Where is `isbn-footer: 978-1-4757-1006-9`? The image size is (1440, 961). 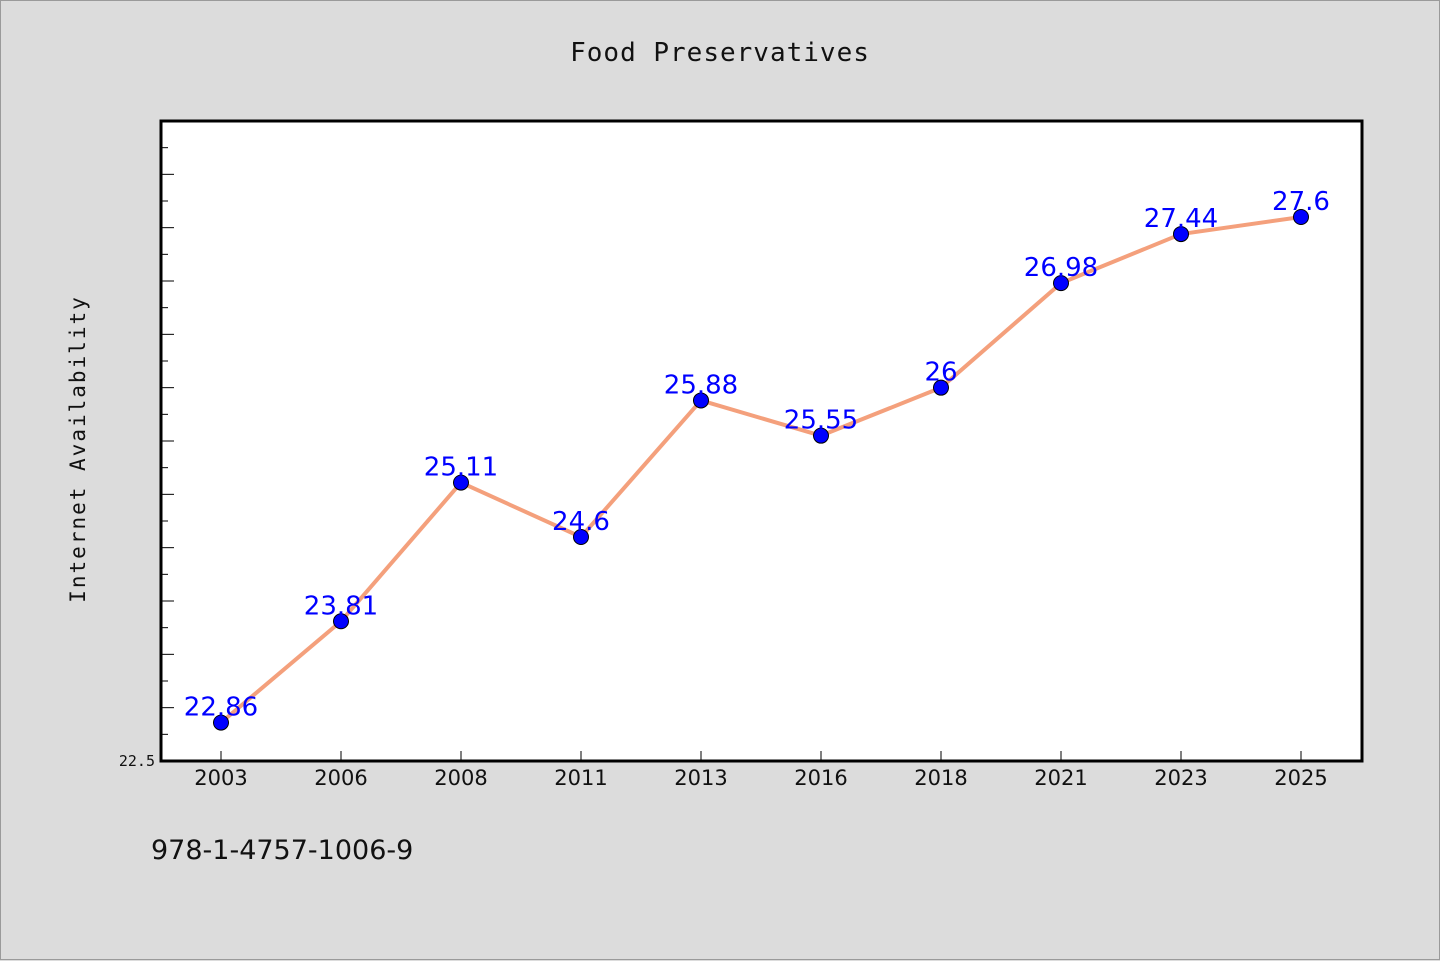
isbn-footer: 978-1-4757-1006-9 is located at coordinates (282, 850).